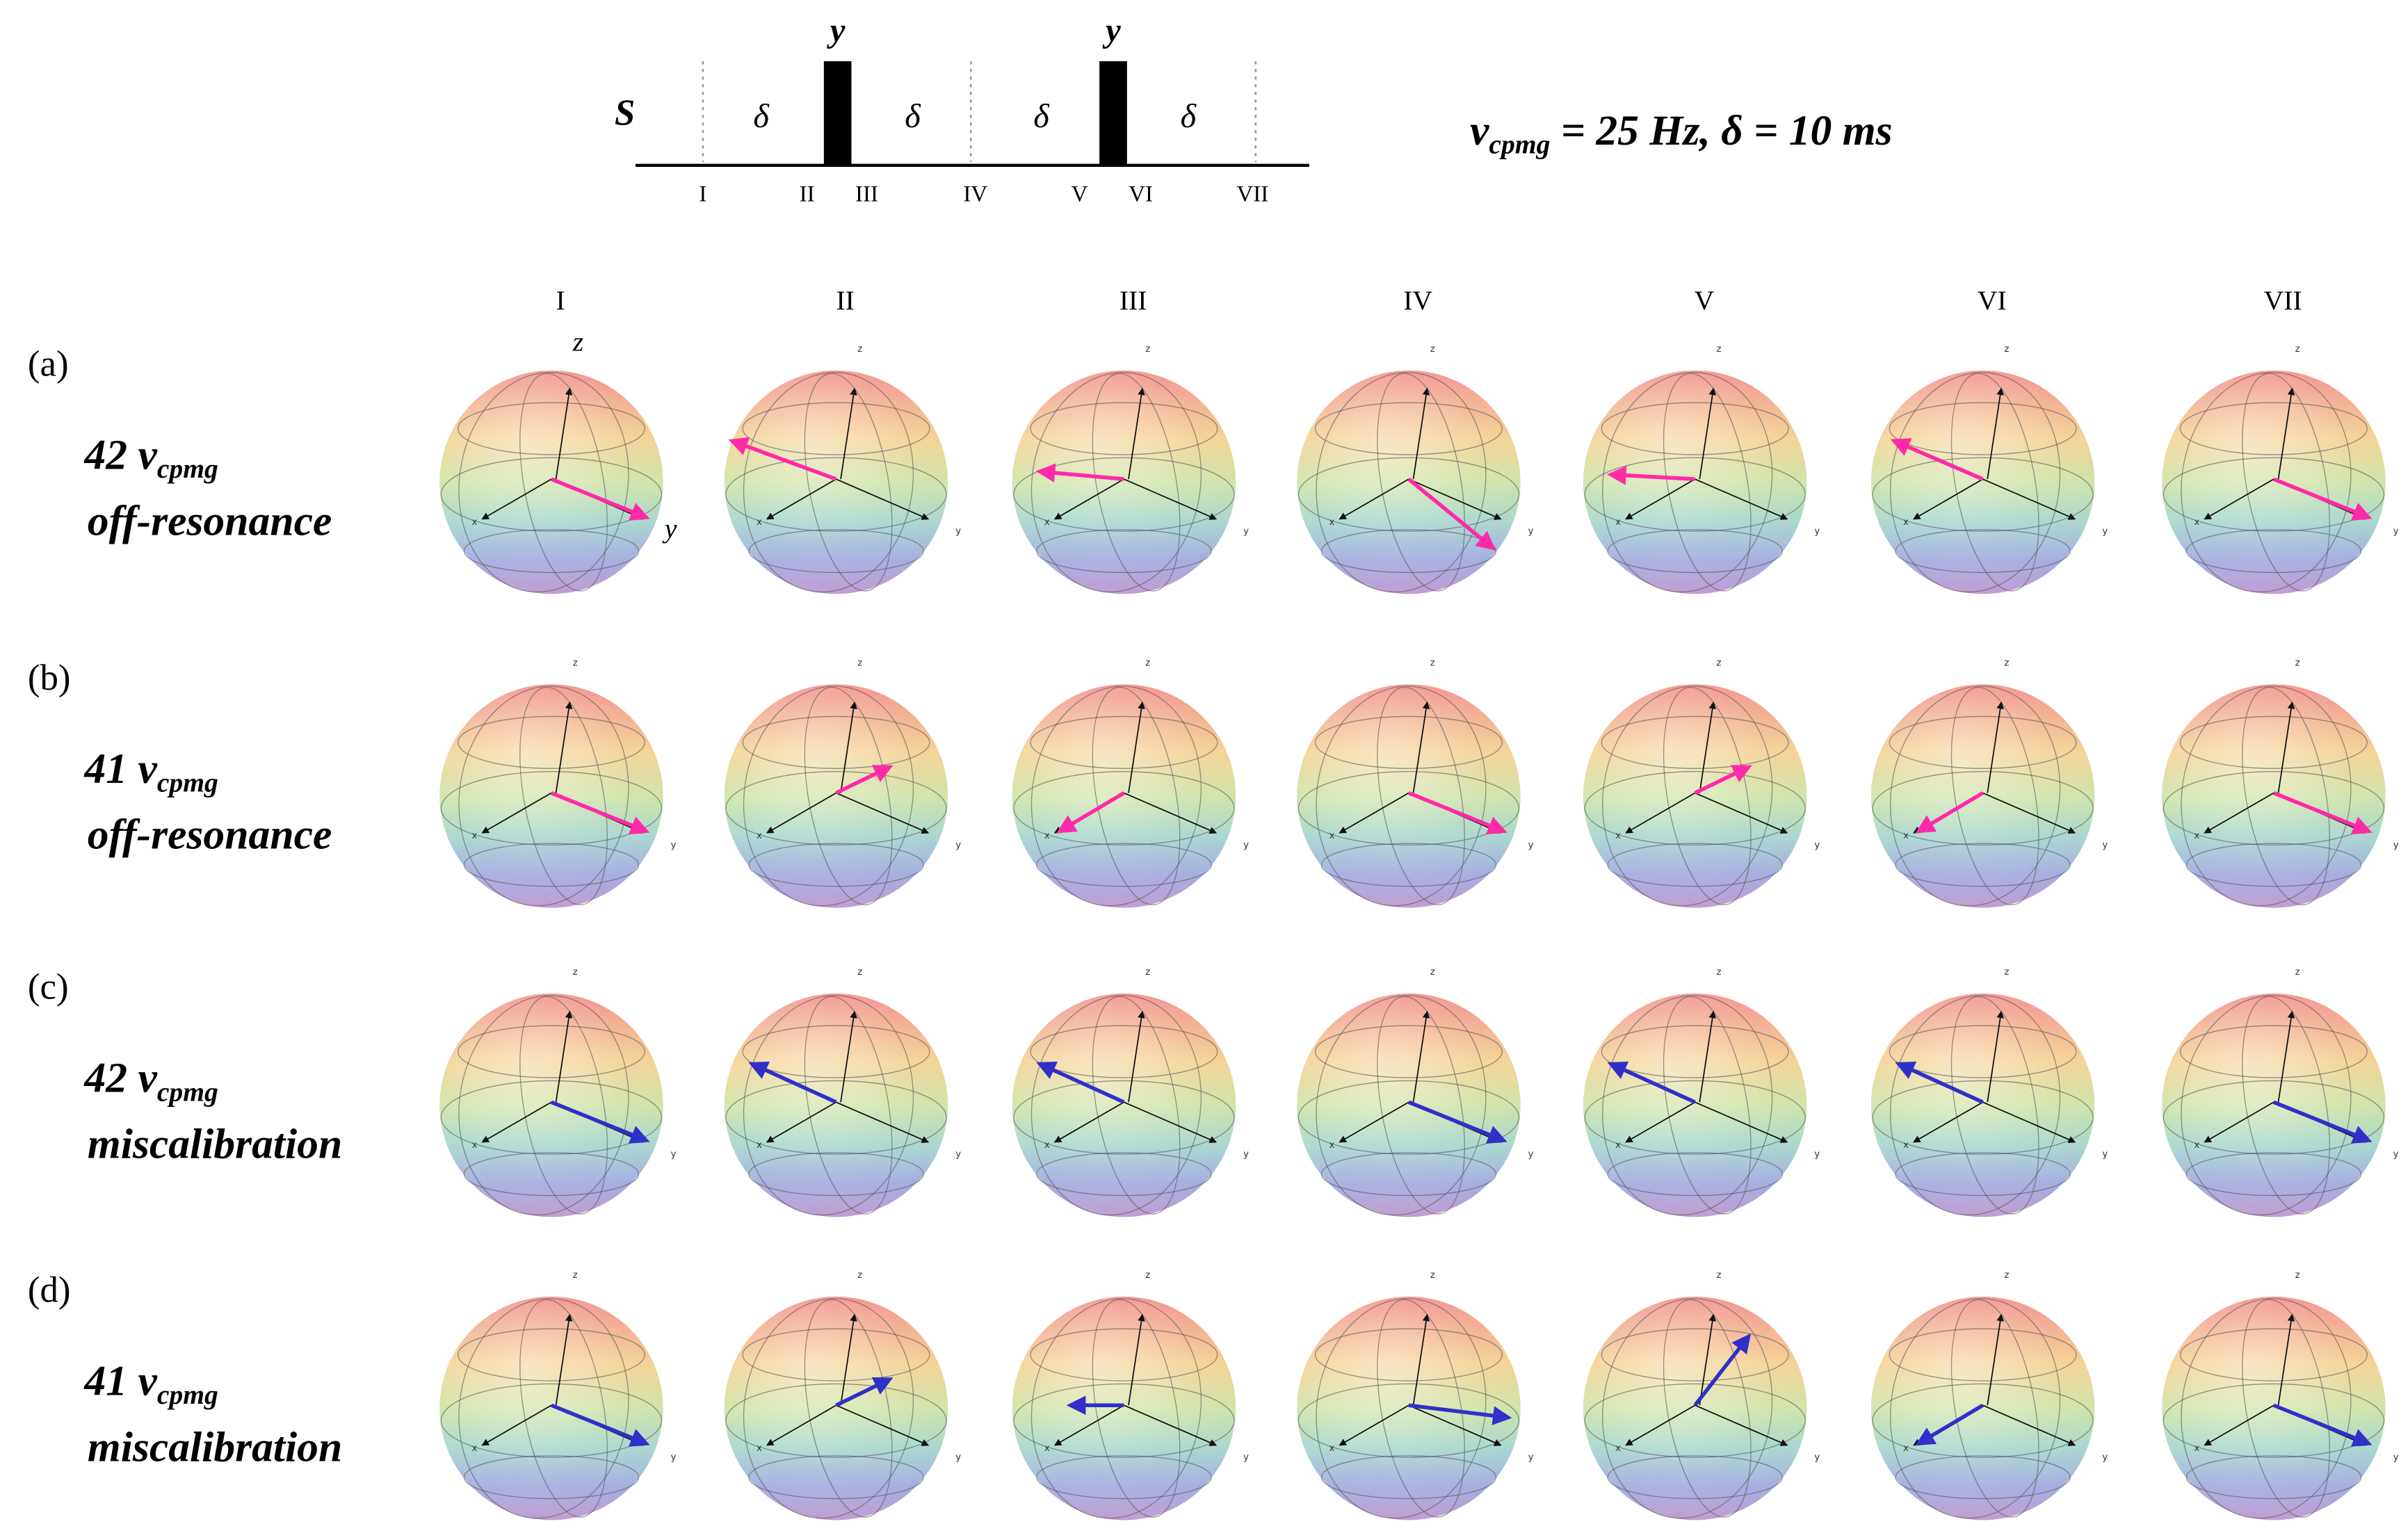 This screenshot has height=1540, width=2401. I want to click on pulse-phase: y, so click(1111, 31).